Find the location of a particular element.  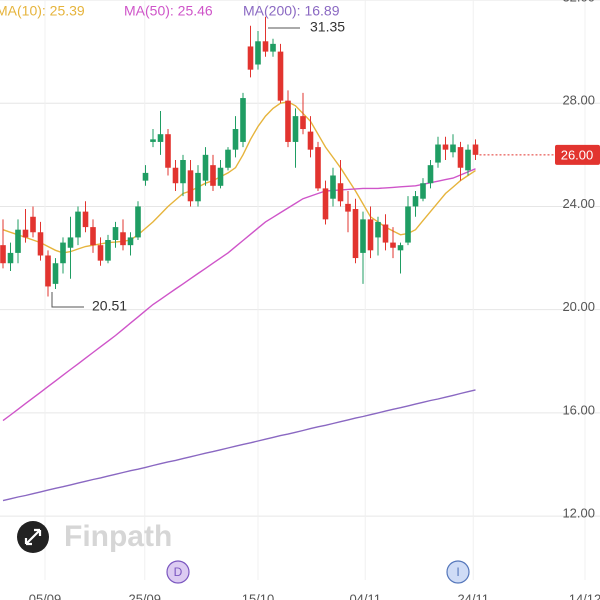

last-price-tag is located at coordinates (577, 154).